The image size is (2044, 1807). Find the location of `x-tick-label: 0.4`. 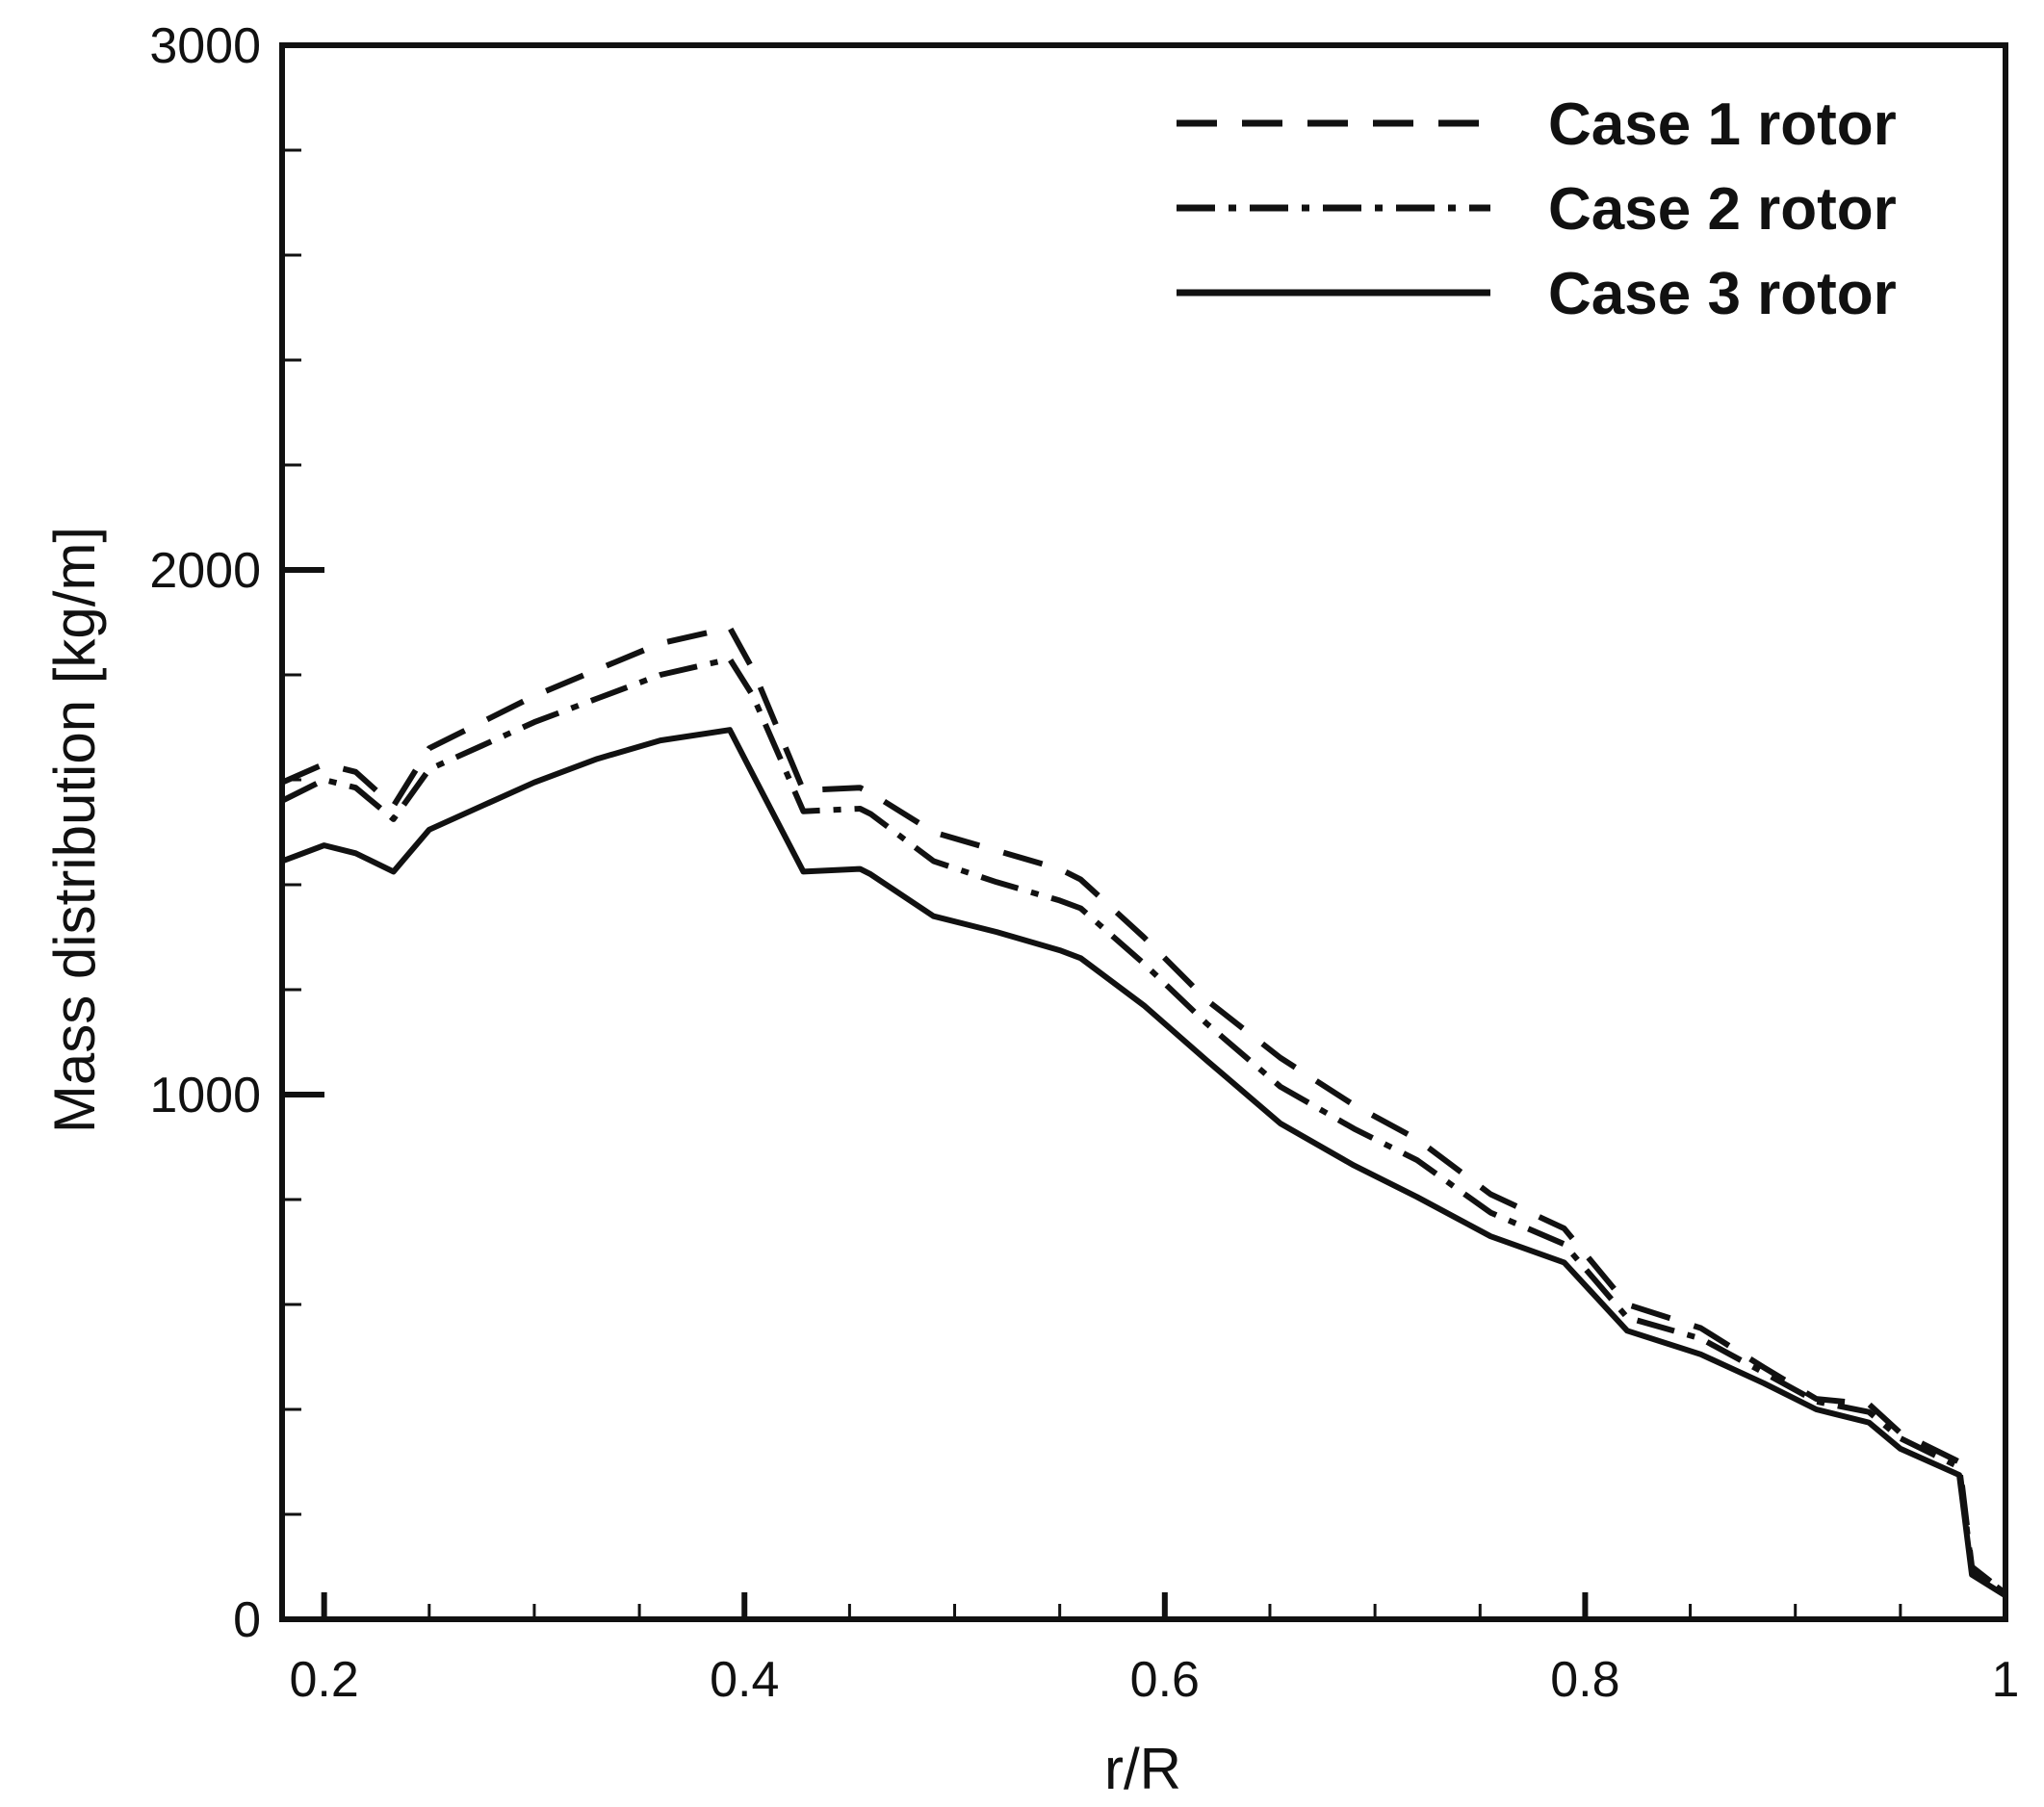

x-tick-label: 0.4 is located at coordinates (744, 1680).